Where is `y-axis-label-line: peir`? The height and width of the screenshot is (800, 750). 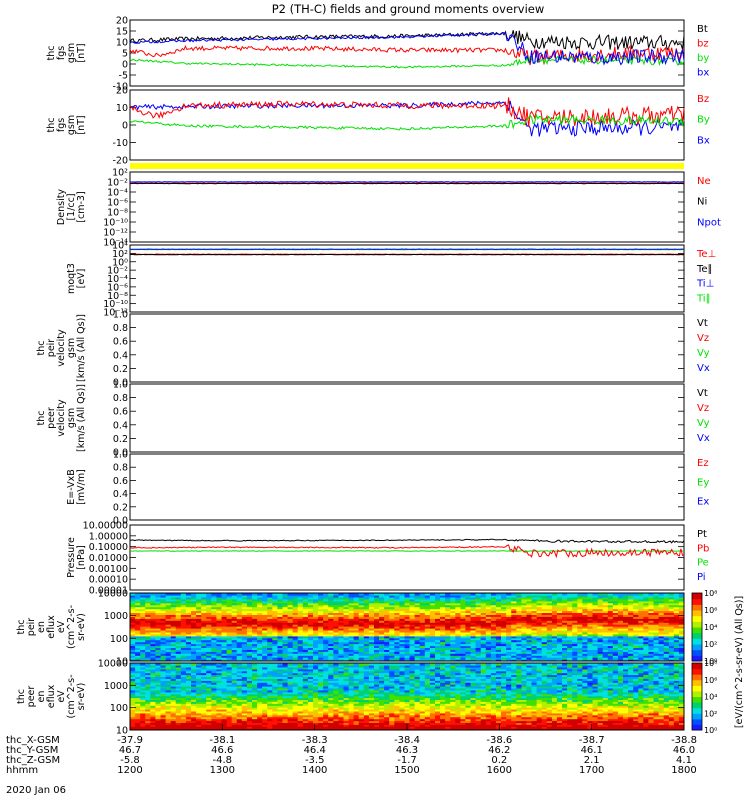 y-axis-label-line: peir is located at coordinates (51, 348).